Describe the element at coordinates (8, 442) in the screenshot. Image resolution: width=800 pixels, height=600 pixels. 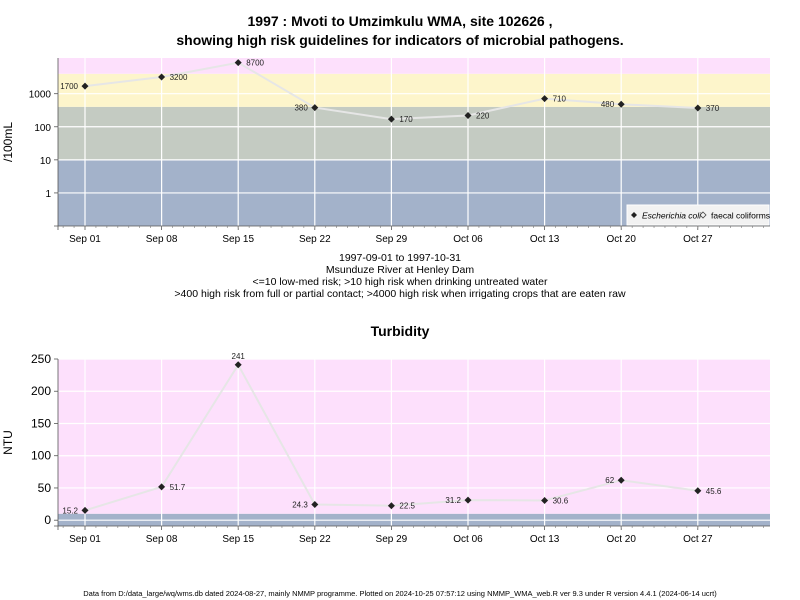
I see `y-axis-label: NTU` at that location.